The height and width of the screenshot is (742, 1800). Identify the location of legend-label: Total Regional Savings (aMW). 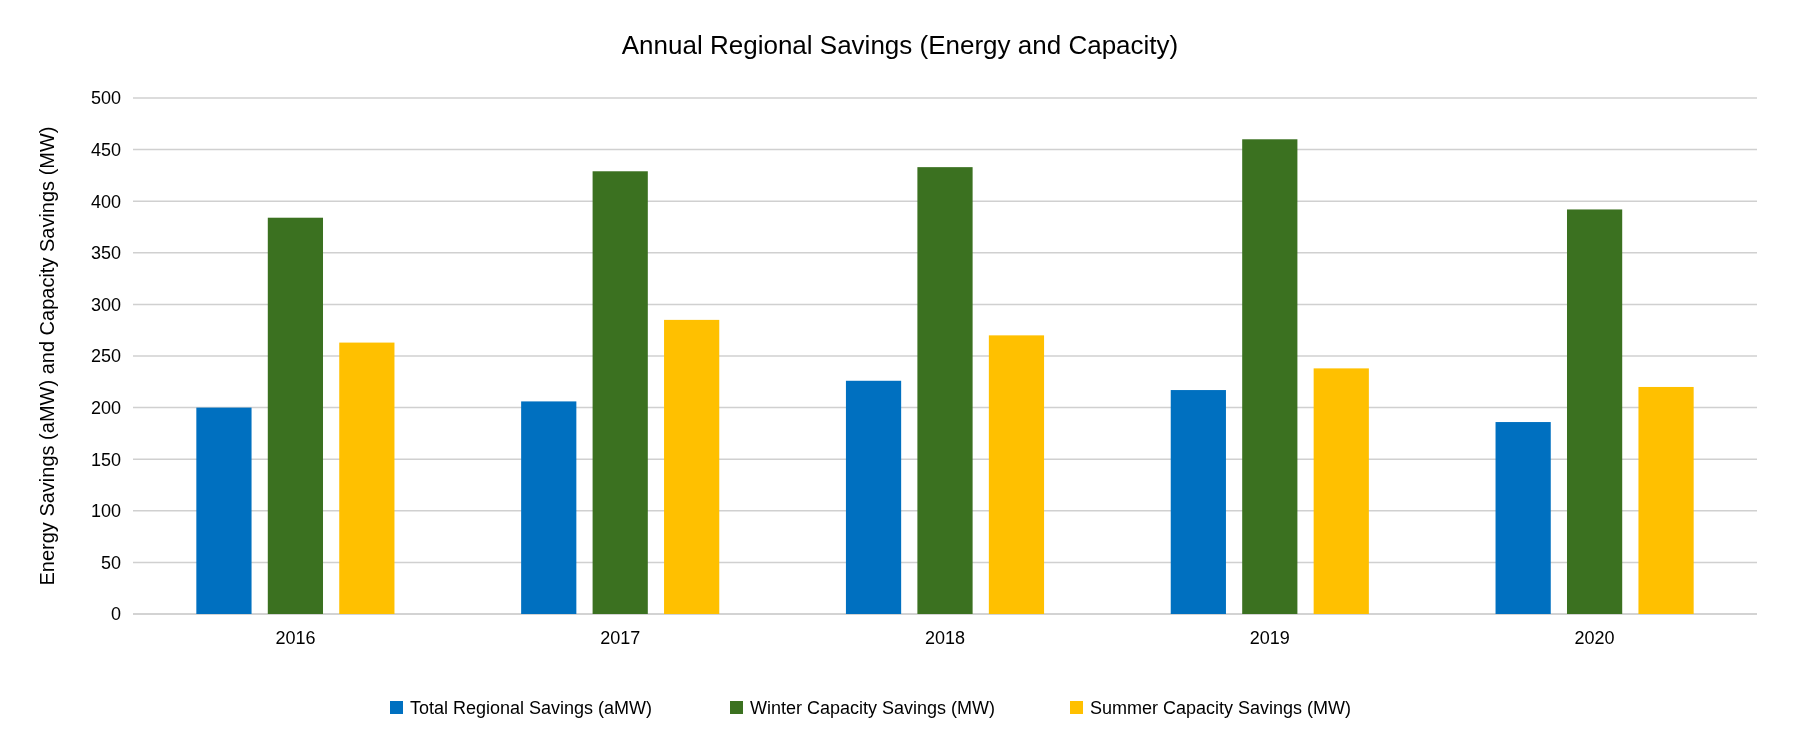
(531, 708).